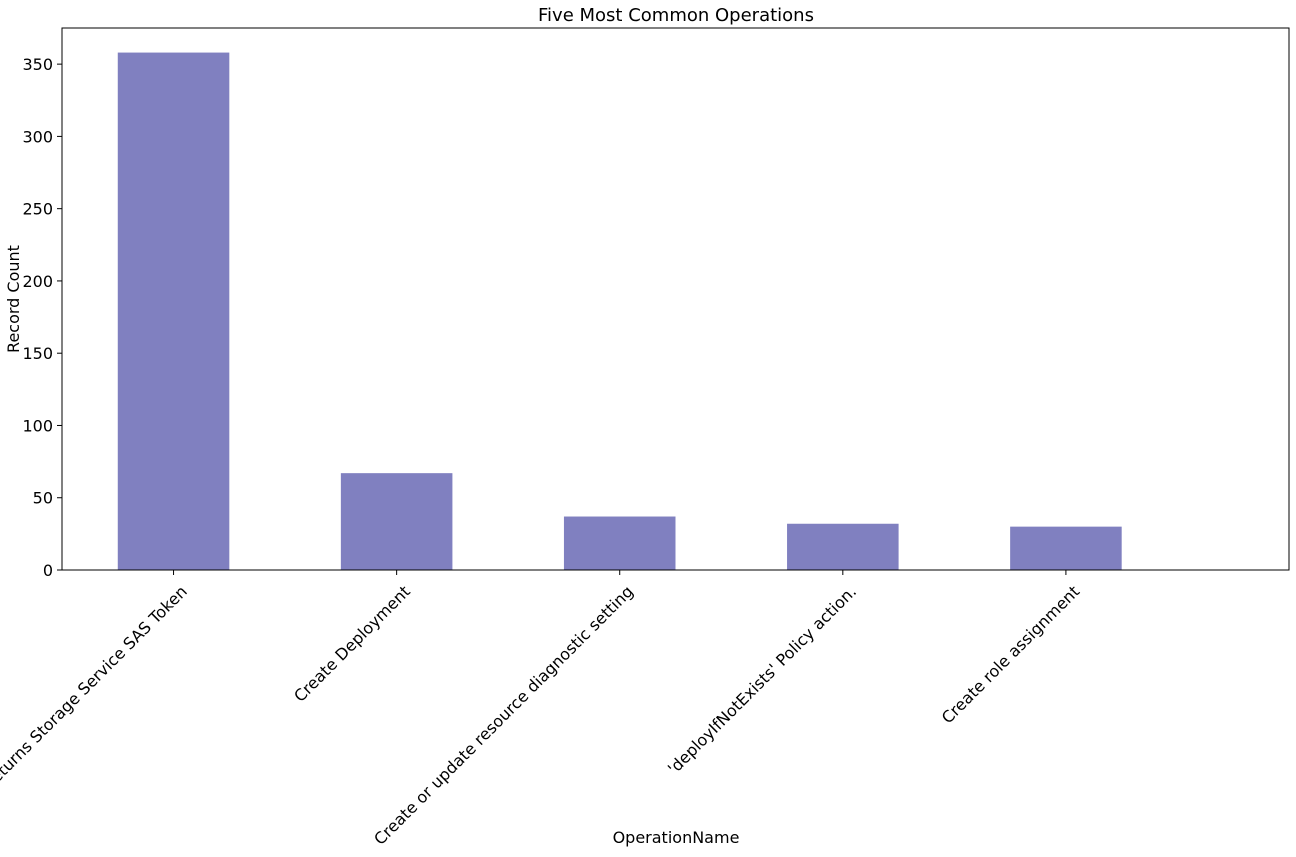 Image resolution: width=1296 pixels, height=857 pixels. Describe the element at coordinates (676, 15) in the screenshot. I see `chart-title: Five Most Common Operations` at that location.